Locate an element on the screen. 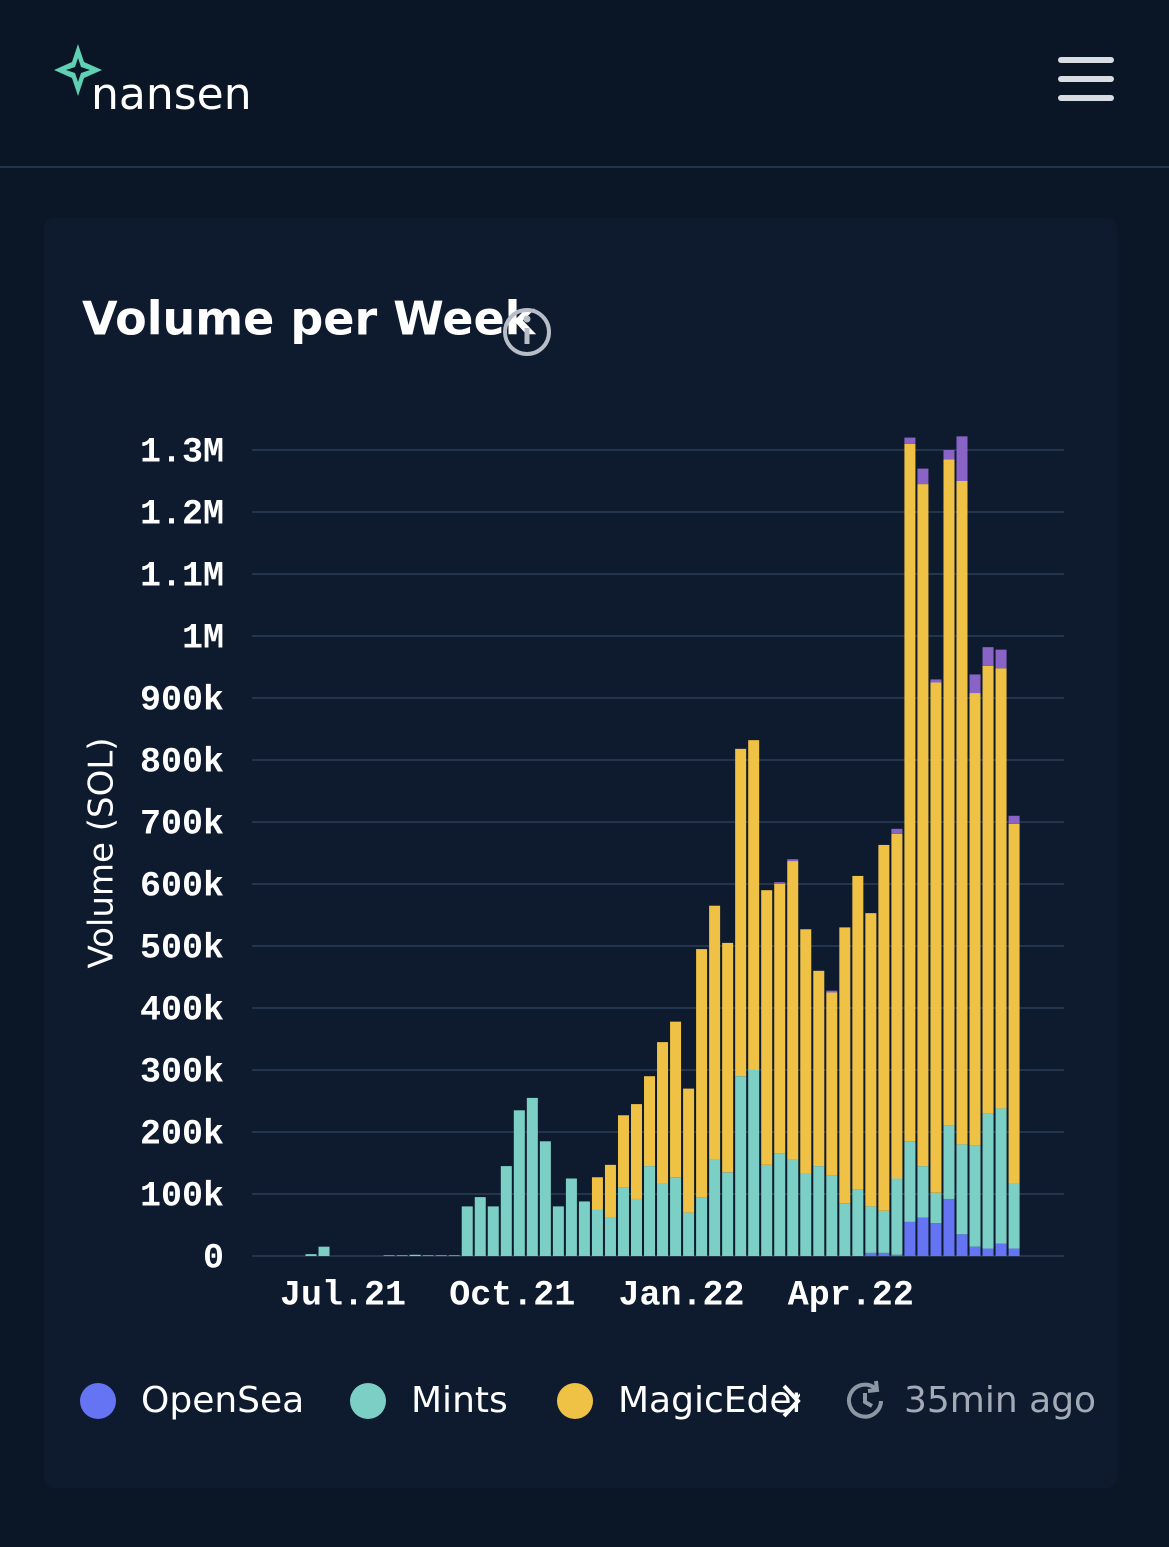  y-tick-label: 600k is located at coordinates (182, 886).